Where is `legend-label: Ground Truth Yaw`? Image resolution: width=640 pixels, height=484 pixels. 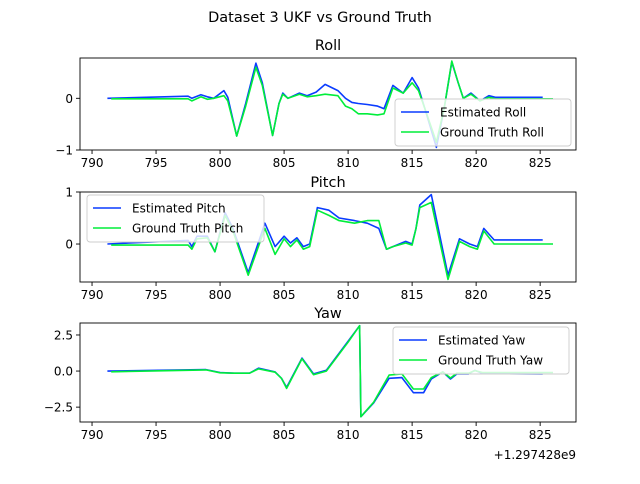
legend-label: Ground Truth Yaw is located at coordinates (490, 361).